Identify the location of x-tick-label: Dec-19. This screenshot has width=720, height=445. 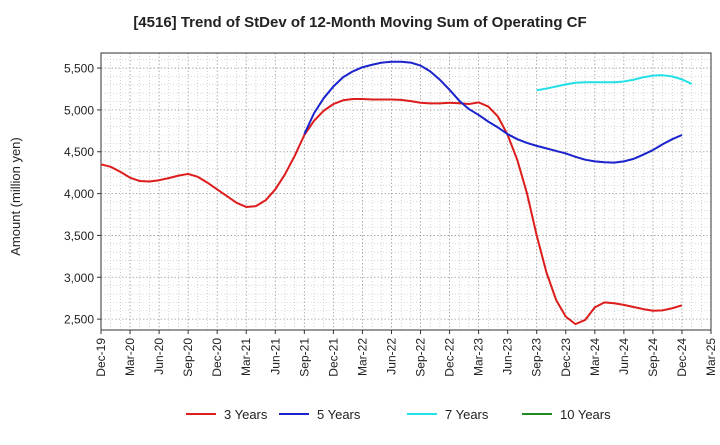
(101, 357).